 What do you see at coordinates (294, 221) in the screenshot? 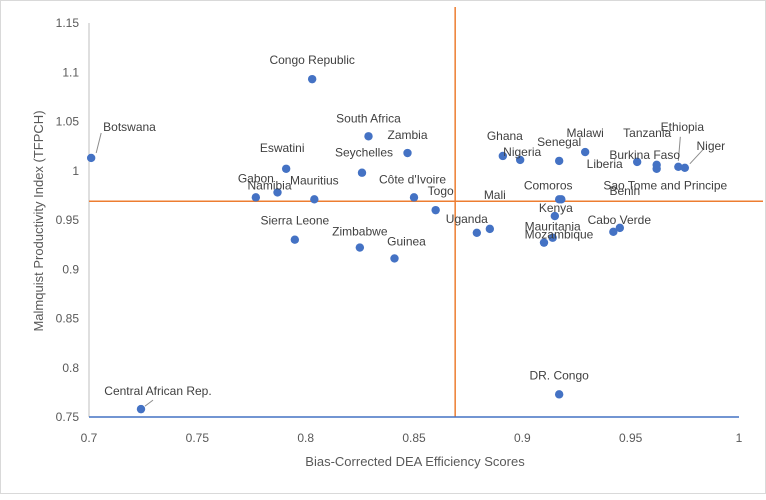
I see `point-label: Sierra Leone` at bounding box center [294, 221].